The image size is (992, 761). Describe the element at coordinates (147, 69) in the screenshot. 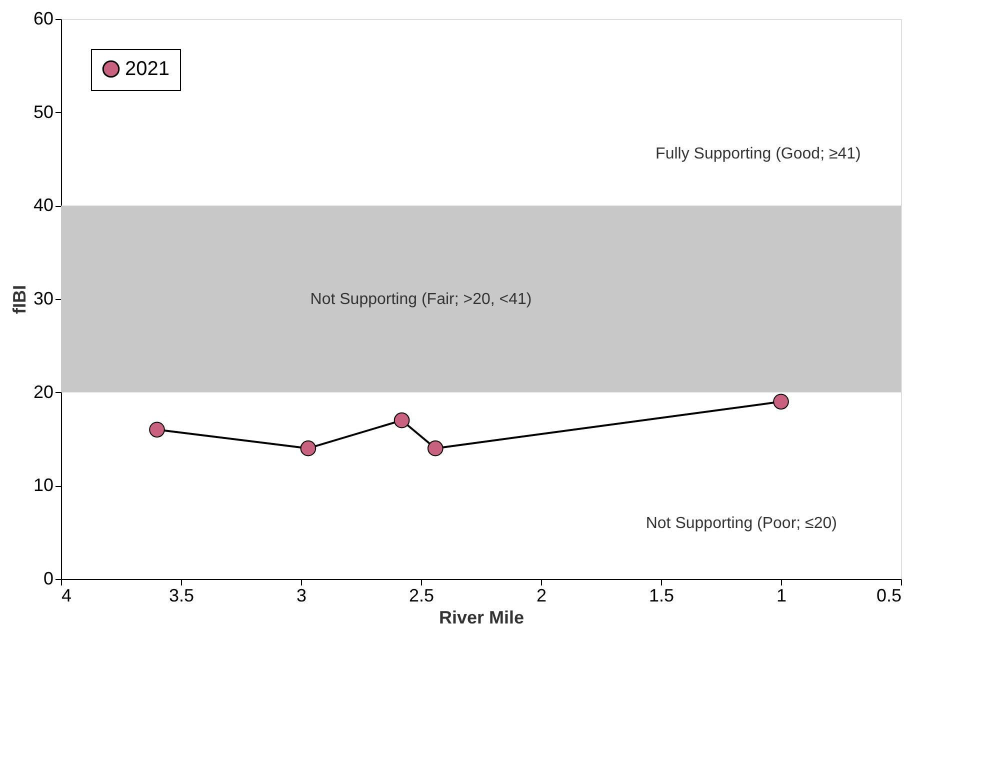

I see `legend-label: 2021` at that location.